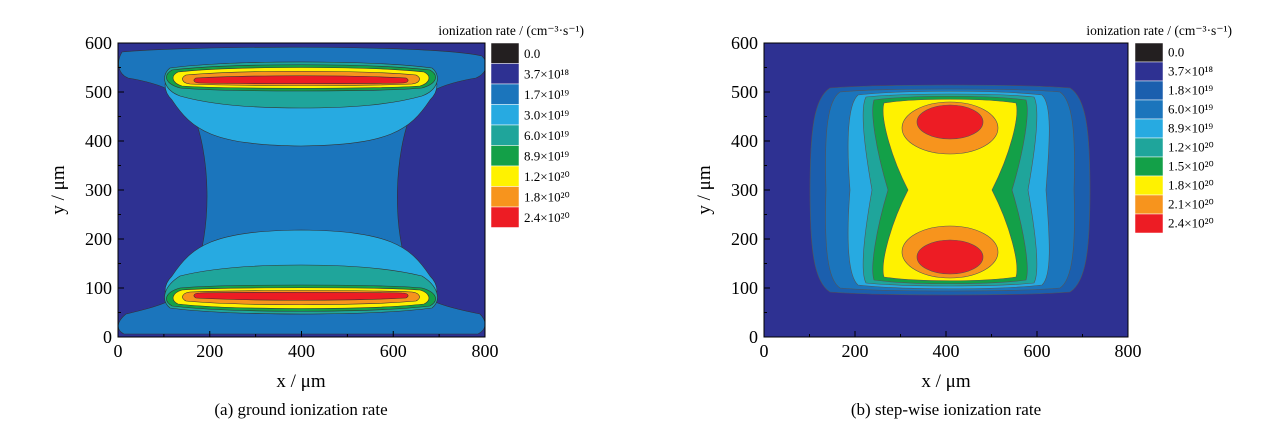 The width and height of the screenshot is (1276, 432). Describe the element at coordinates (744, 190) in the screenshot. I see `y-tick-label-b-3: 300` at that location.